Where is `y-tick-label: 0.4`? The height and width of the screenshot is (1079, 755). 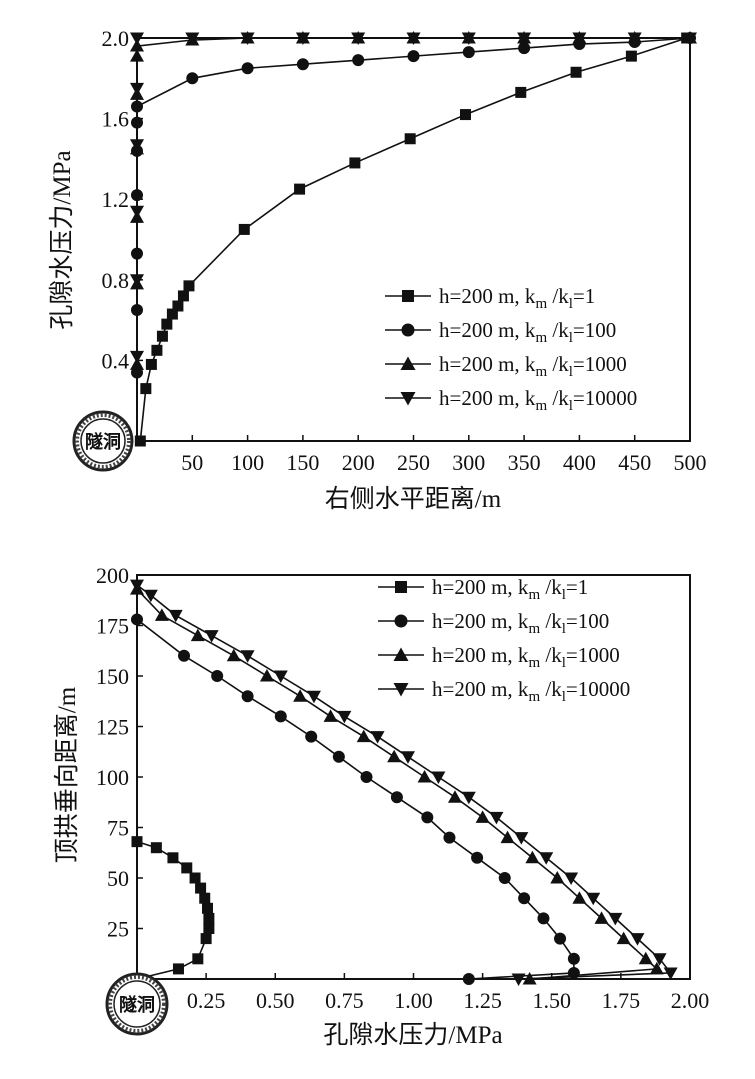 y-tick-label: 0.4 is located at coordinates (116, 360).